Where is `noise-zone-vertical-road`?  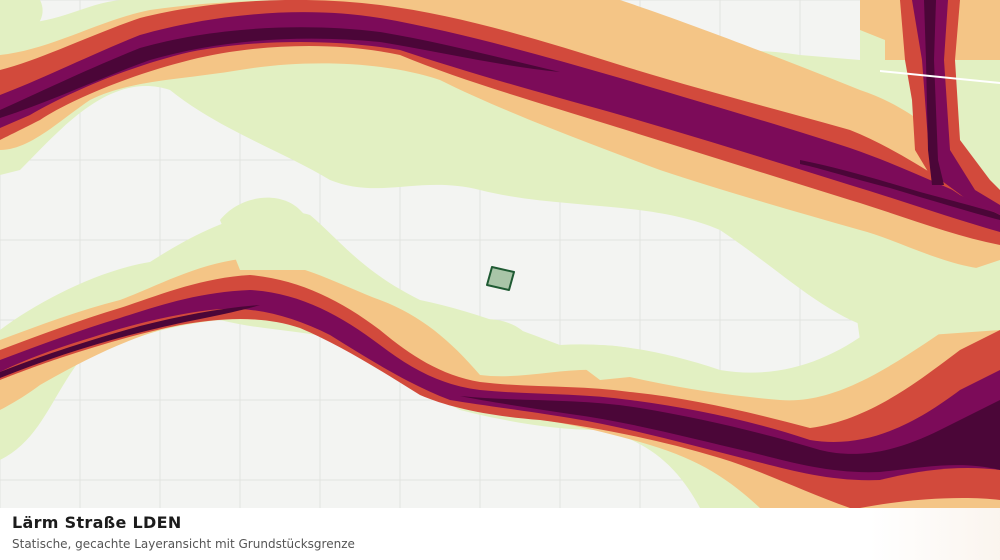 noise-zone-vertical-road is located at coordinates (930, 107).